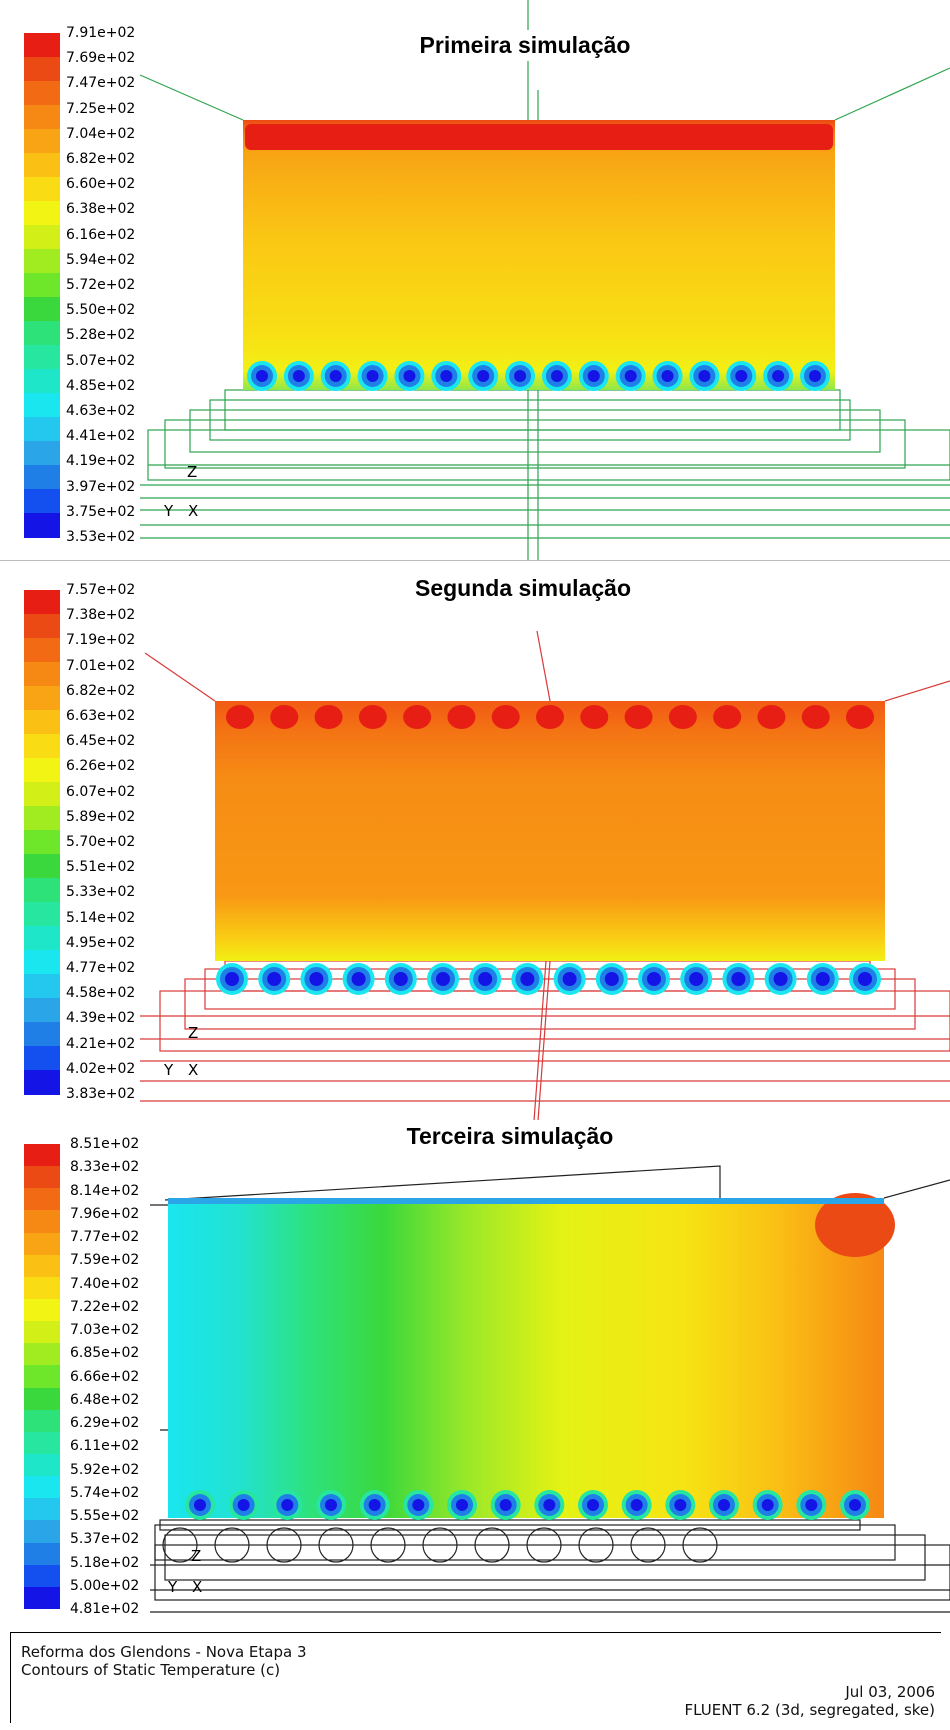 The height and width of the screenshot is (1730, 950). I want to click on color-scale-tick: 6.38e+02, so click(101, 209).